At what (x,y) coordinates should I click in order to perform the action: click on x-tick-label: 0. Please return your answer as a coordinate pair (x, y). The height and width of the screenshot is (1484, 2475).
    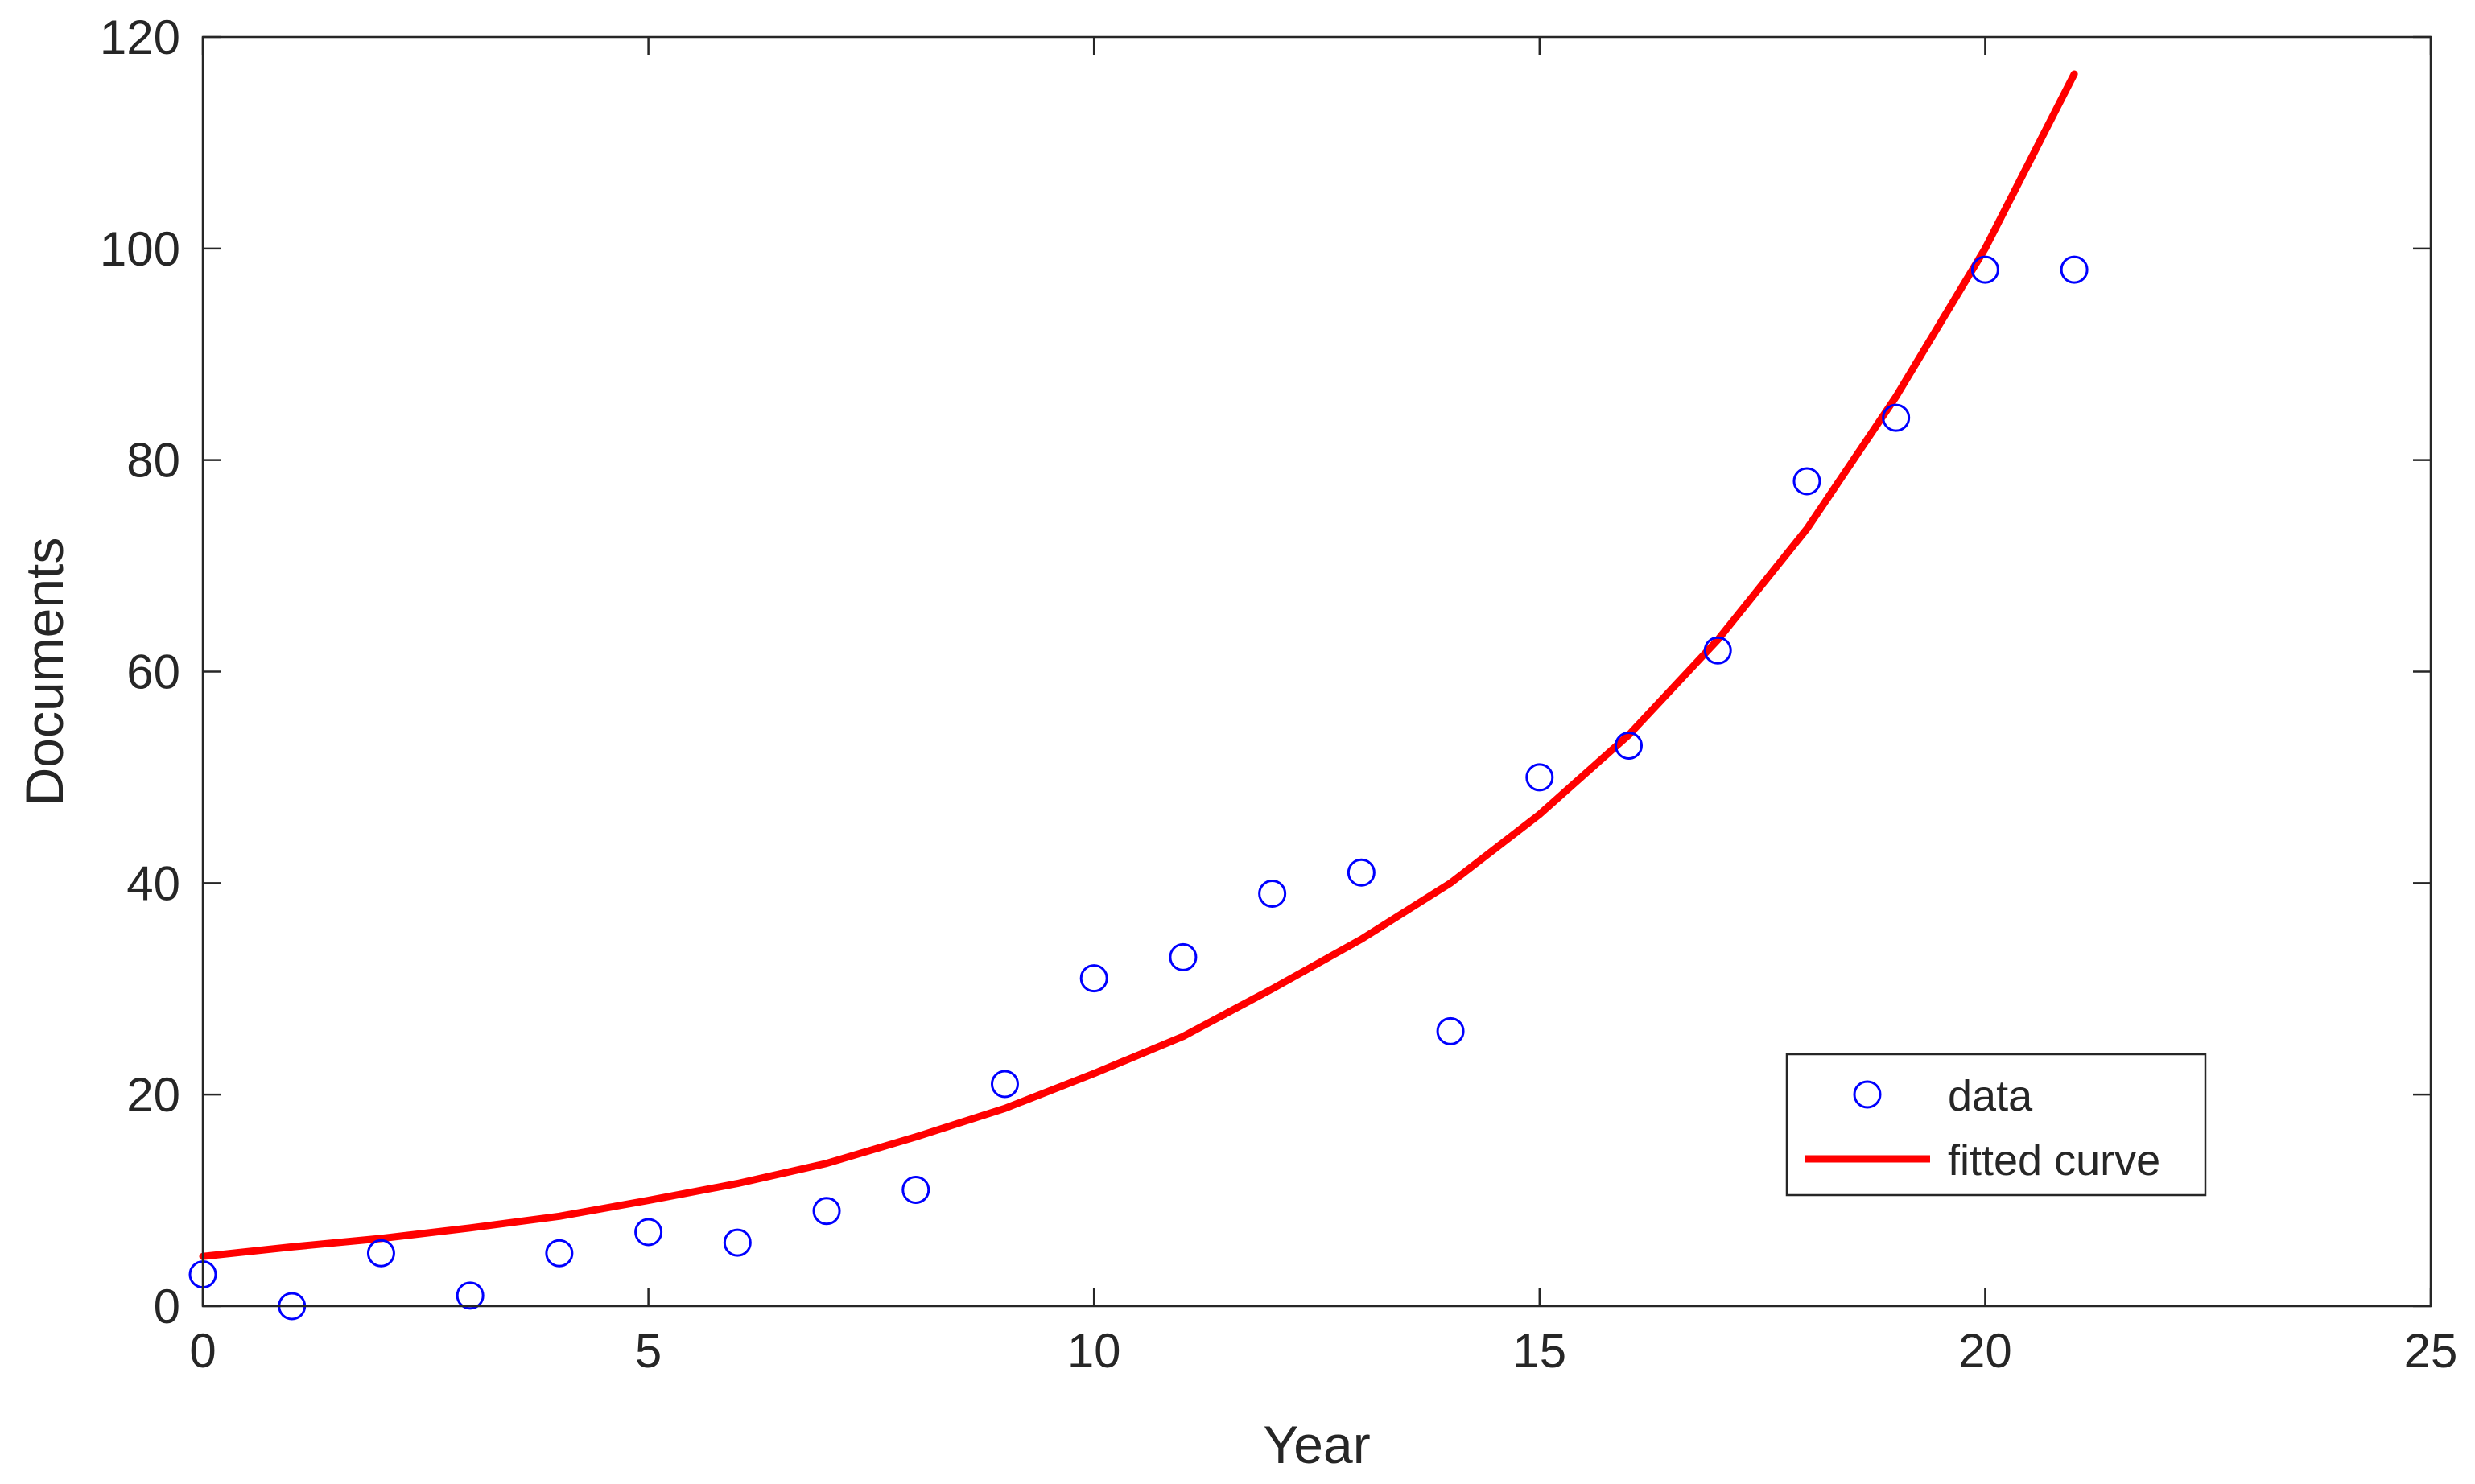
    Looking at the image, I should click on (203, 1351).